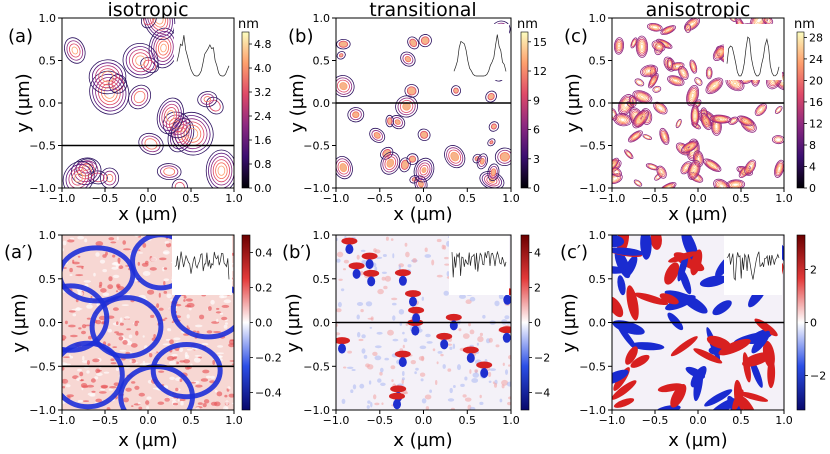  Describe the element at coordinates (540, 42) in the screenshot. I see `panel-1-colorbar-label: 15` at that location.